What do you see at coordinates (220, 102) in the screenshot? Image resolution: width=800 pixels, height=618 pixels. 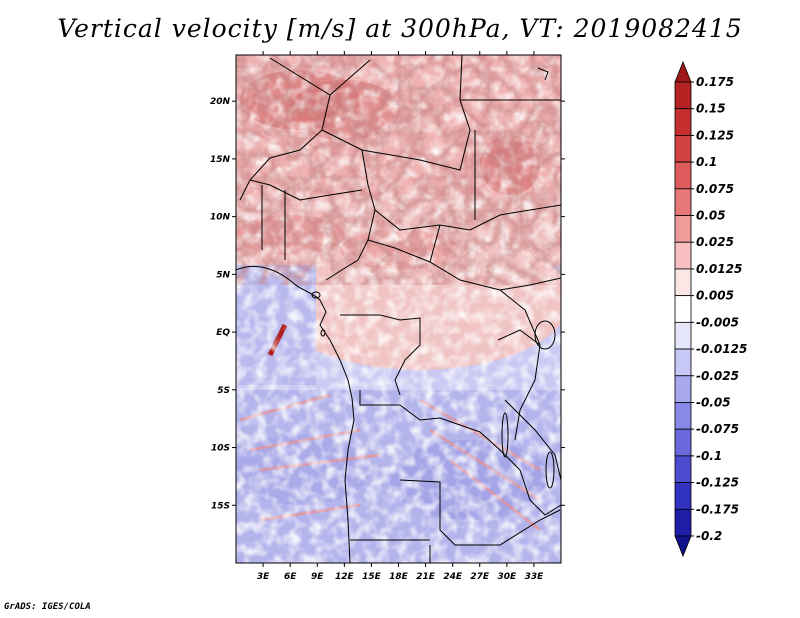 I see `lat-tick-label: 20N` at bounding box center [220, 102].